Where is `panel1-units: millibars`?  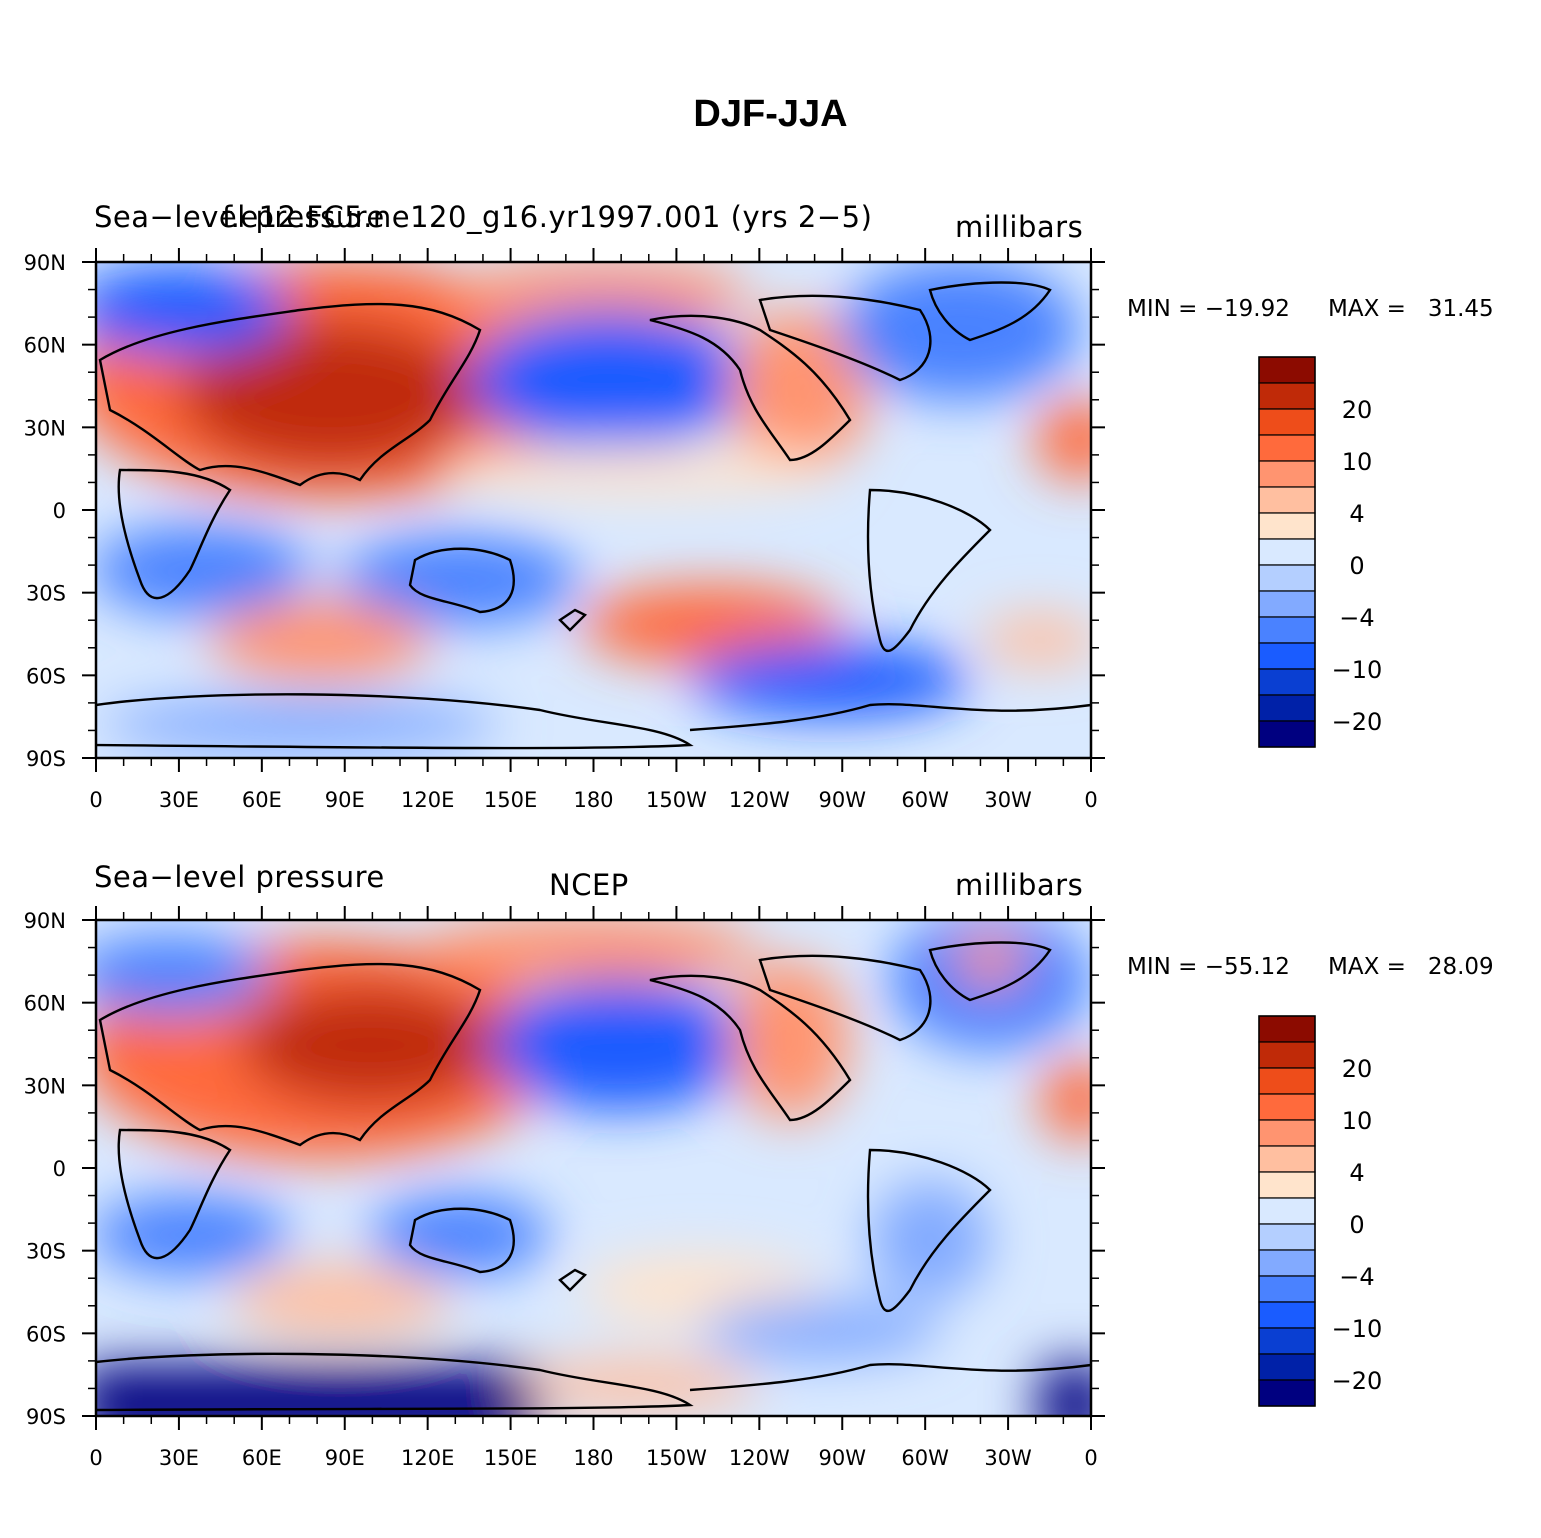
panel1-units: millibars is located at coordinates (1019, 227).